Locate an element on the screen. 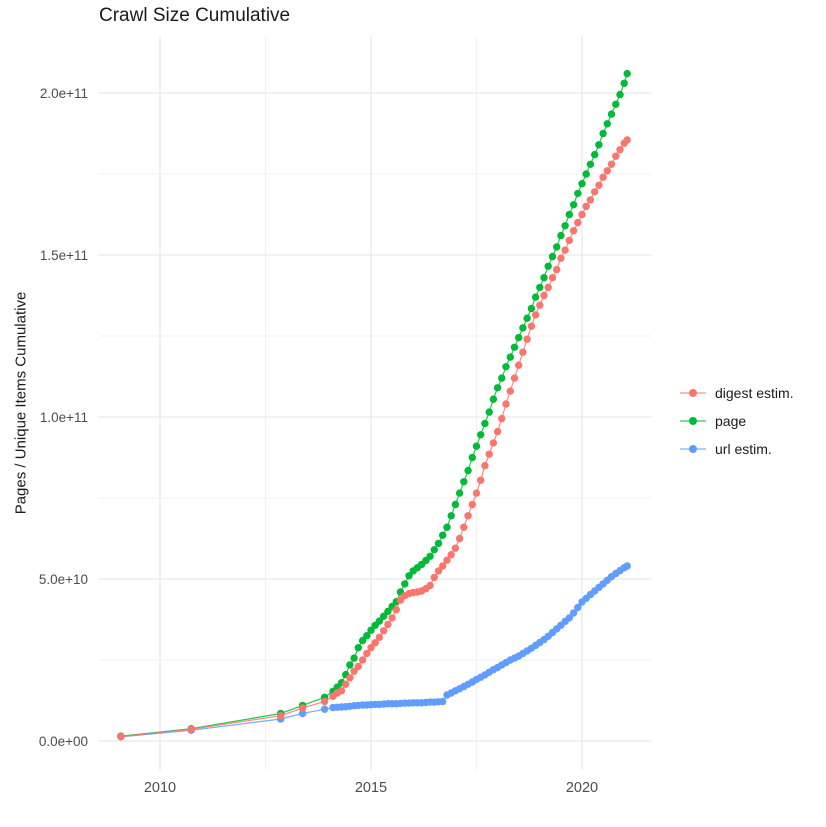 The image size is (826, 827). legend-item-url-estim: url estim. is located at coordinates (736, 449).